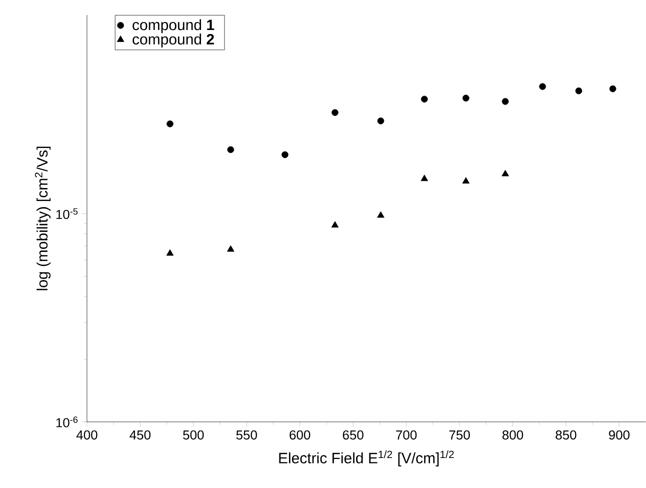 This screenshot has height=488, width=646. Describe the element at coordinates (459, 435) in the screenshot. I see `x-tick-label: 750` at that location.